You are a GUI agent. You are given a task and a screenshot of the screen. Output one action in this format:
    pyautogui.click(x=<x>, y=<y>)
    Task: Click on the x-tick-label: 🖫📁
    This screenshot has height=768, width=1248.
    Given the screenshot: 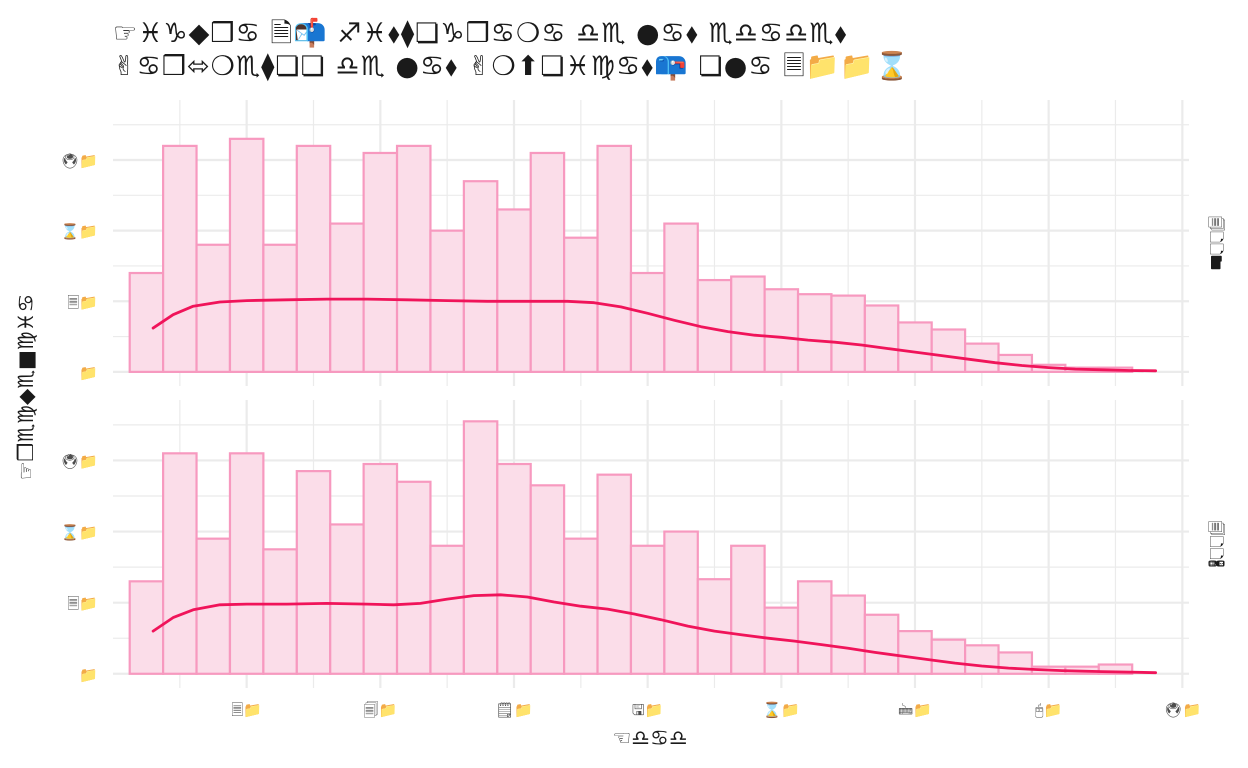 What is the action you would take?
    pyautogui.click(x=647, y=710)
    